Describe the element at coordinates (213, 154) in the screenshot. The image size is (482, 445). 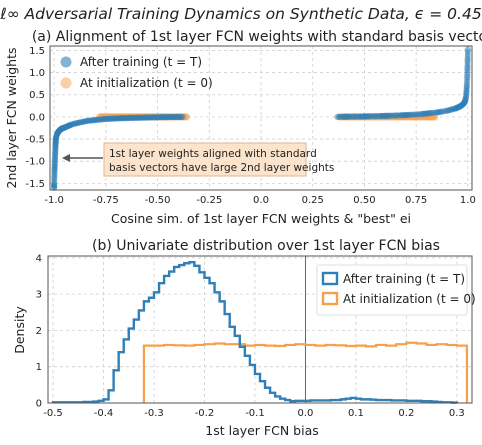
I see `annotation-line1: 1st layer weights aligned with standard` at that location.